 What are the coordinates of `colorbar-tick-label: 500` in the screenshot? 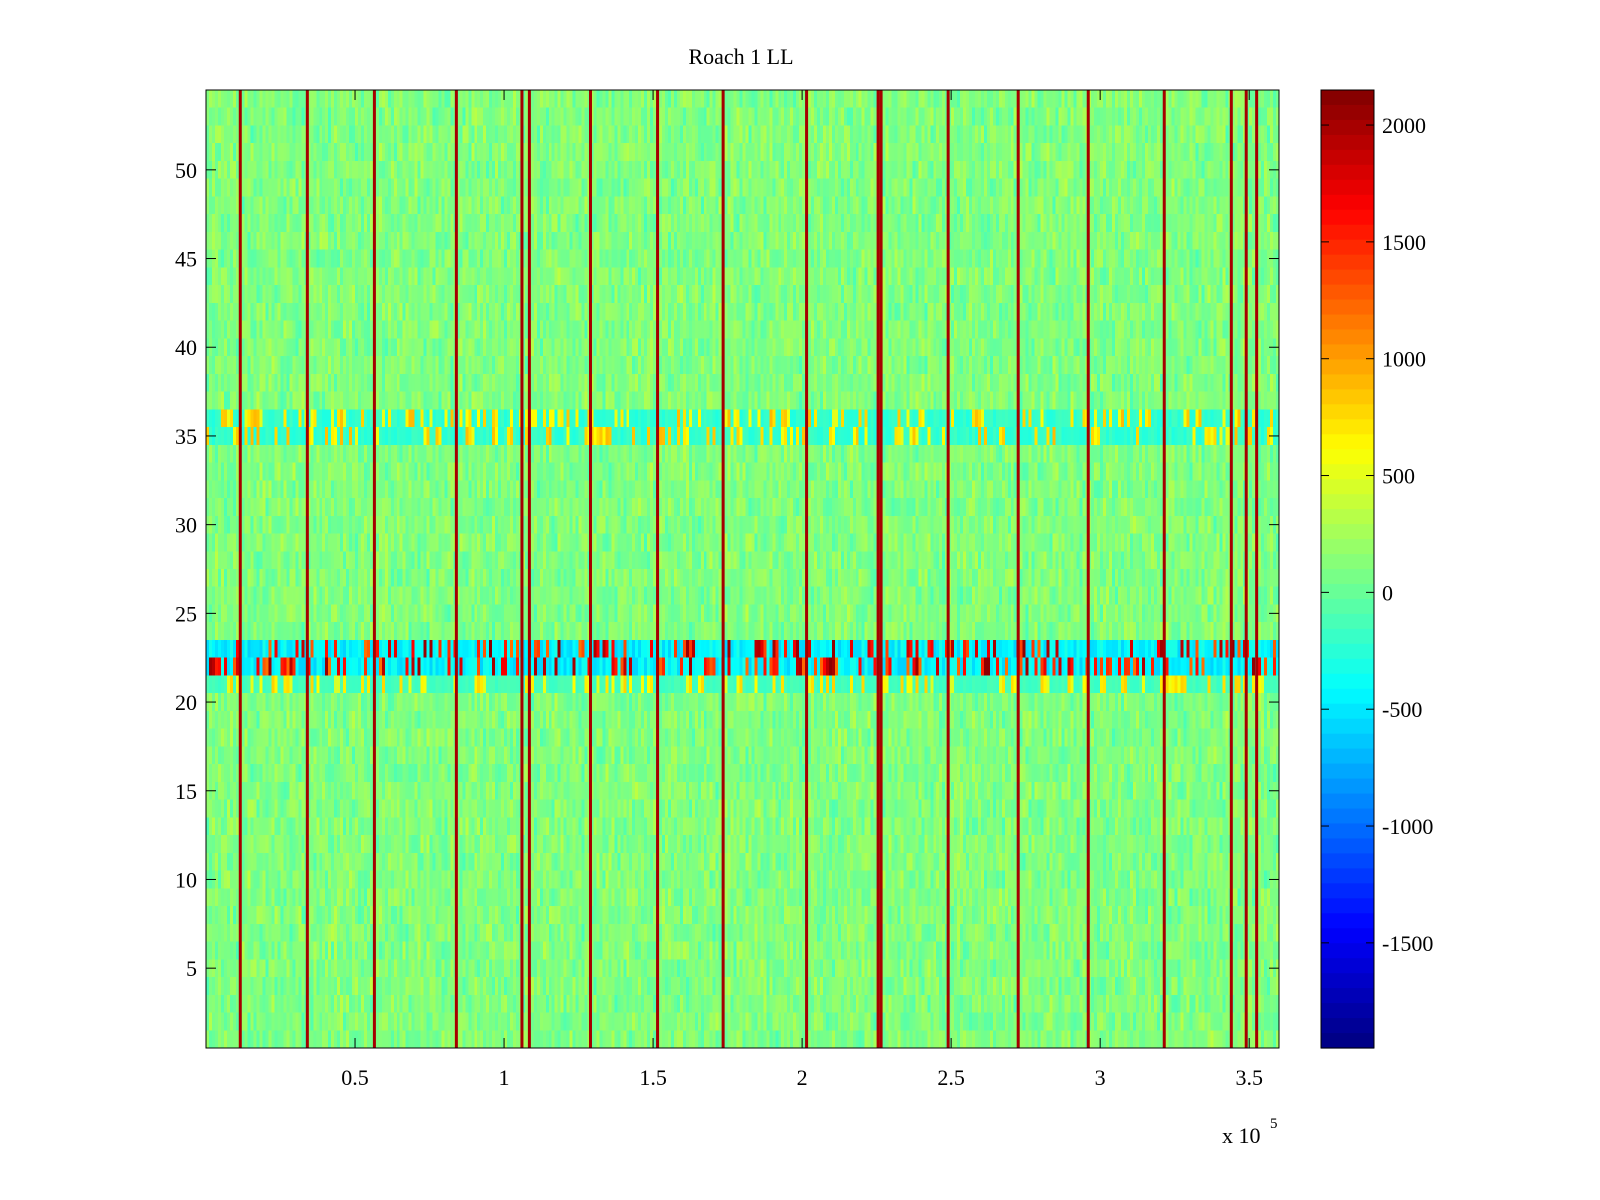 It's located at (1398, 476).